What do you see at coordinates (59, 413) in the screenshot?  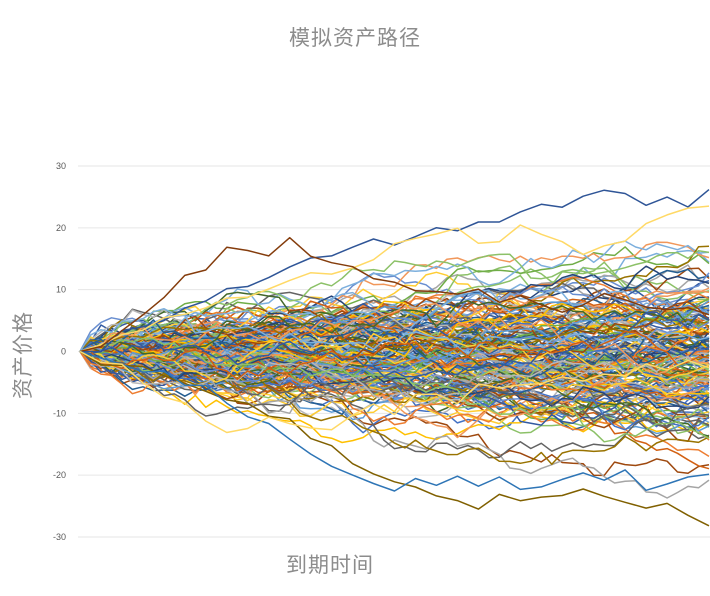 I see `y-tick-label: -10` at bounding box center [59, 413].